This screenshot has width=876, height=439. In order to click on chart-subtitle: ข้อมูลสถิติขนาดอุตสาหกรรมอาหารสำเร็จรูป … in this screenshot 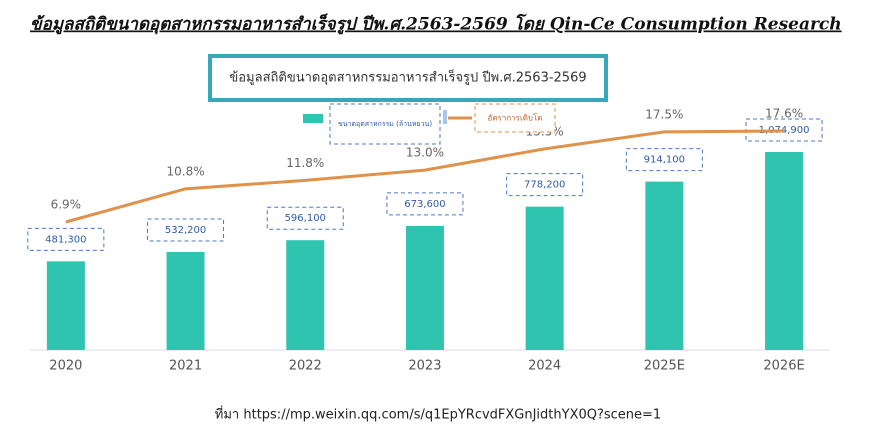, I will do `click(407, 77)`.